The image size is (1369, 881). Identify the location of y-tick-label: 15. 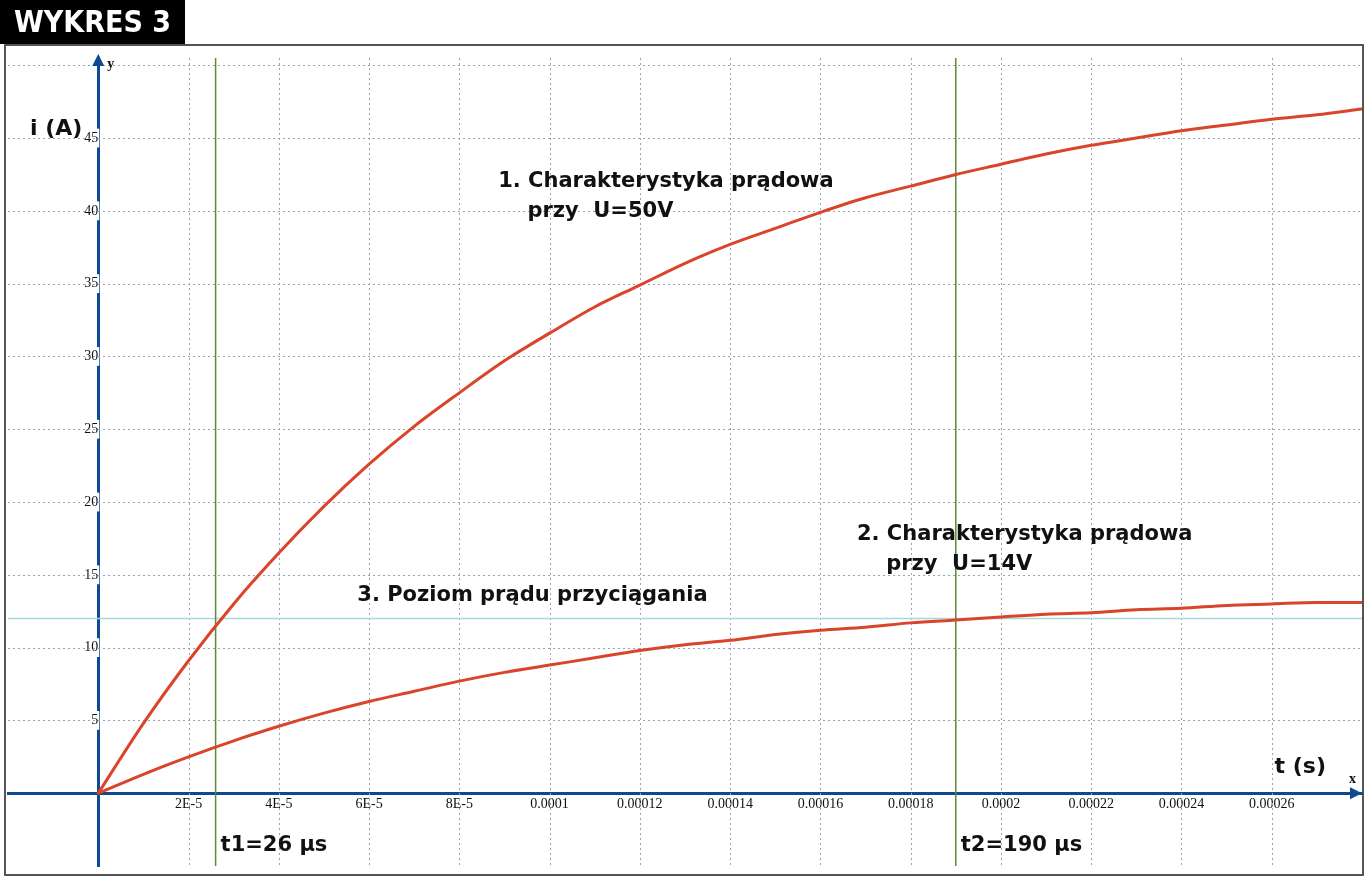
(91, 574).